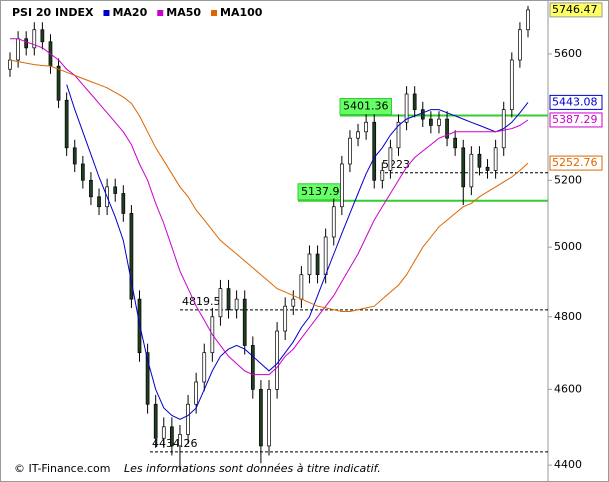  What do you see at coordinates (568, 246) in the screenshot?
I see `y-tick-label: 5000` at bounding box center [568, 246].